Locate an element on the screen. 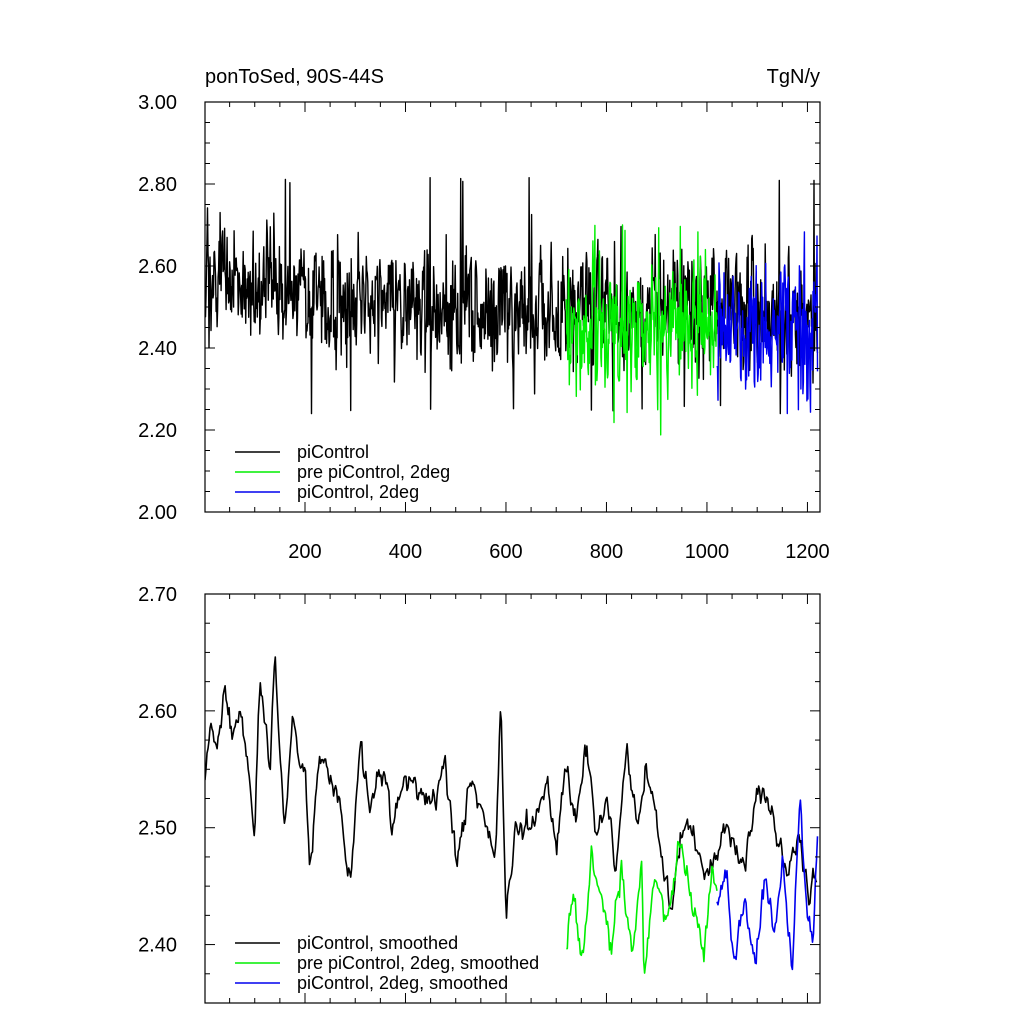  top-x-tick-label: 400 is located at coordinates (405, 552).